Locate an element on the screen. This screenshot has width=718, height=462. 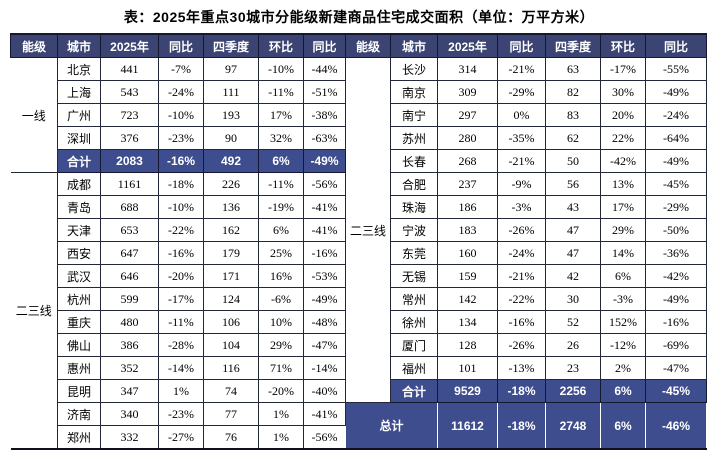
city-cell: 福州 is located at coordinates (414, 368).